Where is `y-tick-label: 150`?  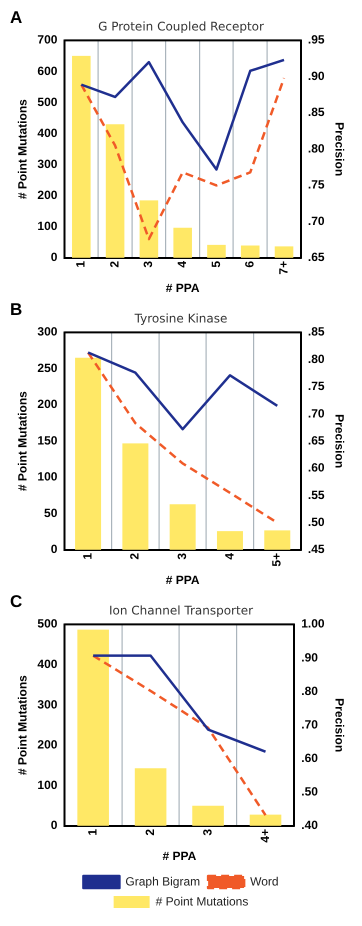 y-tick-label: 150 is located at coordinates (47, 440).